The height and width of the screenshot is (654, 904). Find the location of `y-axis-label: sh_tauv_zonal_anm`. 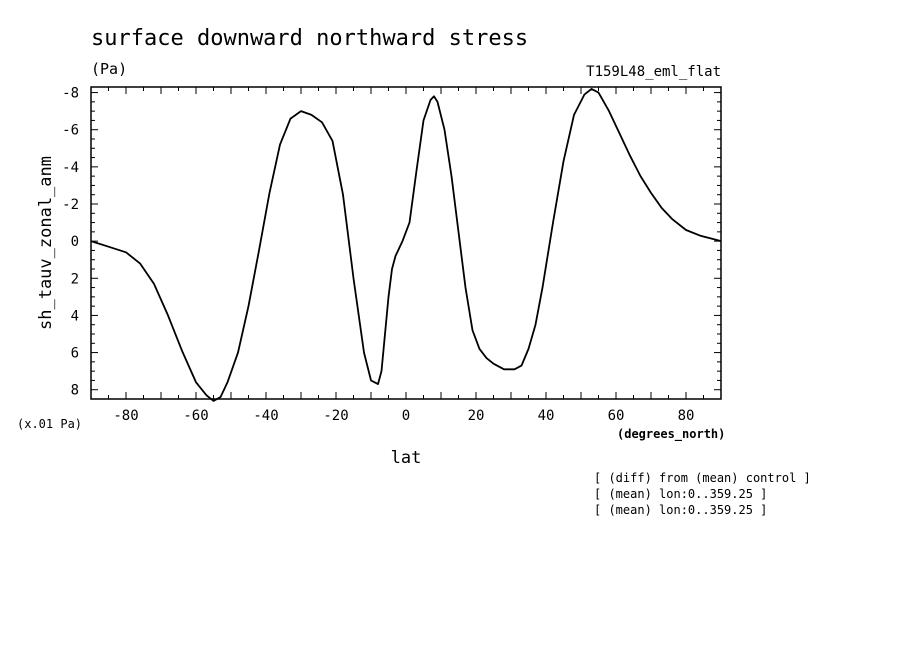

y-axis-label: sh_tauv_zonal_anm is located at coordinates (46, 243).